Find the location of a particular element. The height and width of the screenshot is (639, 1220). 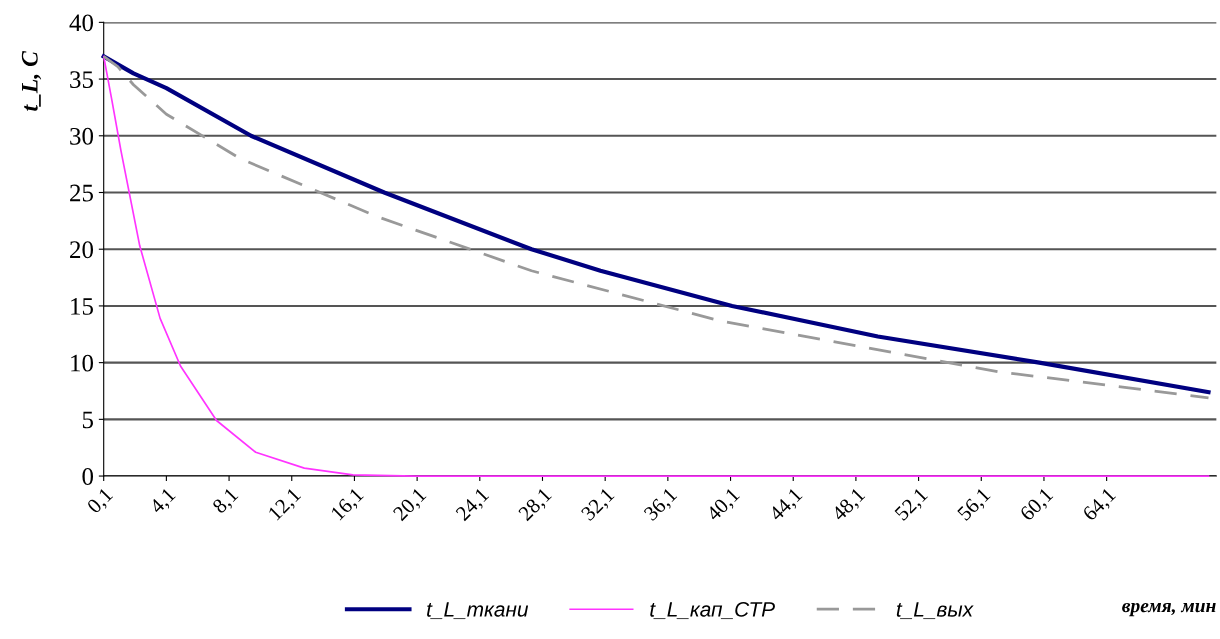

x-tick-label: 32,1 is located at coordinates (598, 505).